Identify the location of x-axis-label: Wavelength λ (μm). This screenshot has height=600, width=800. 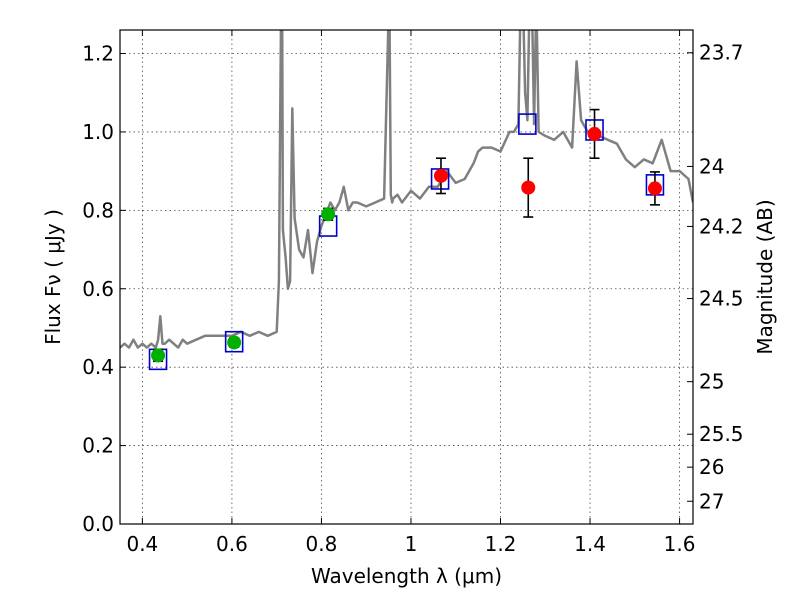
(406, 576).